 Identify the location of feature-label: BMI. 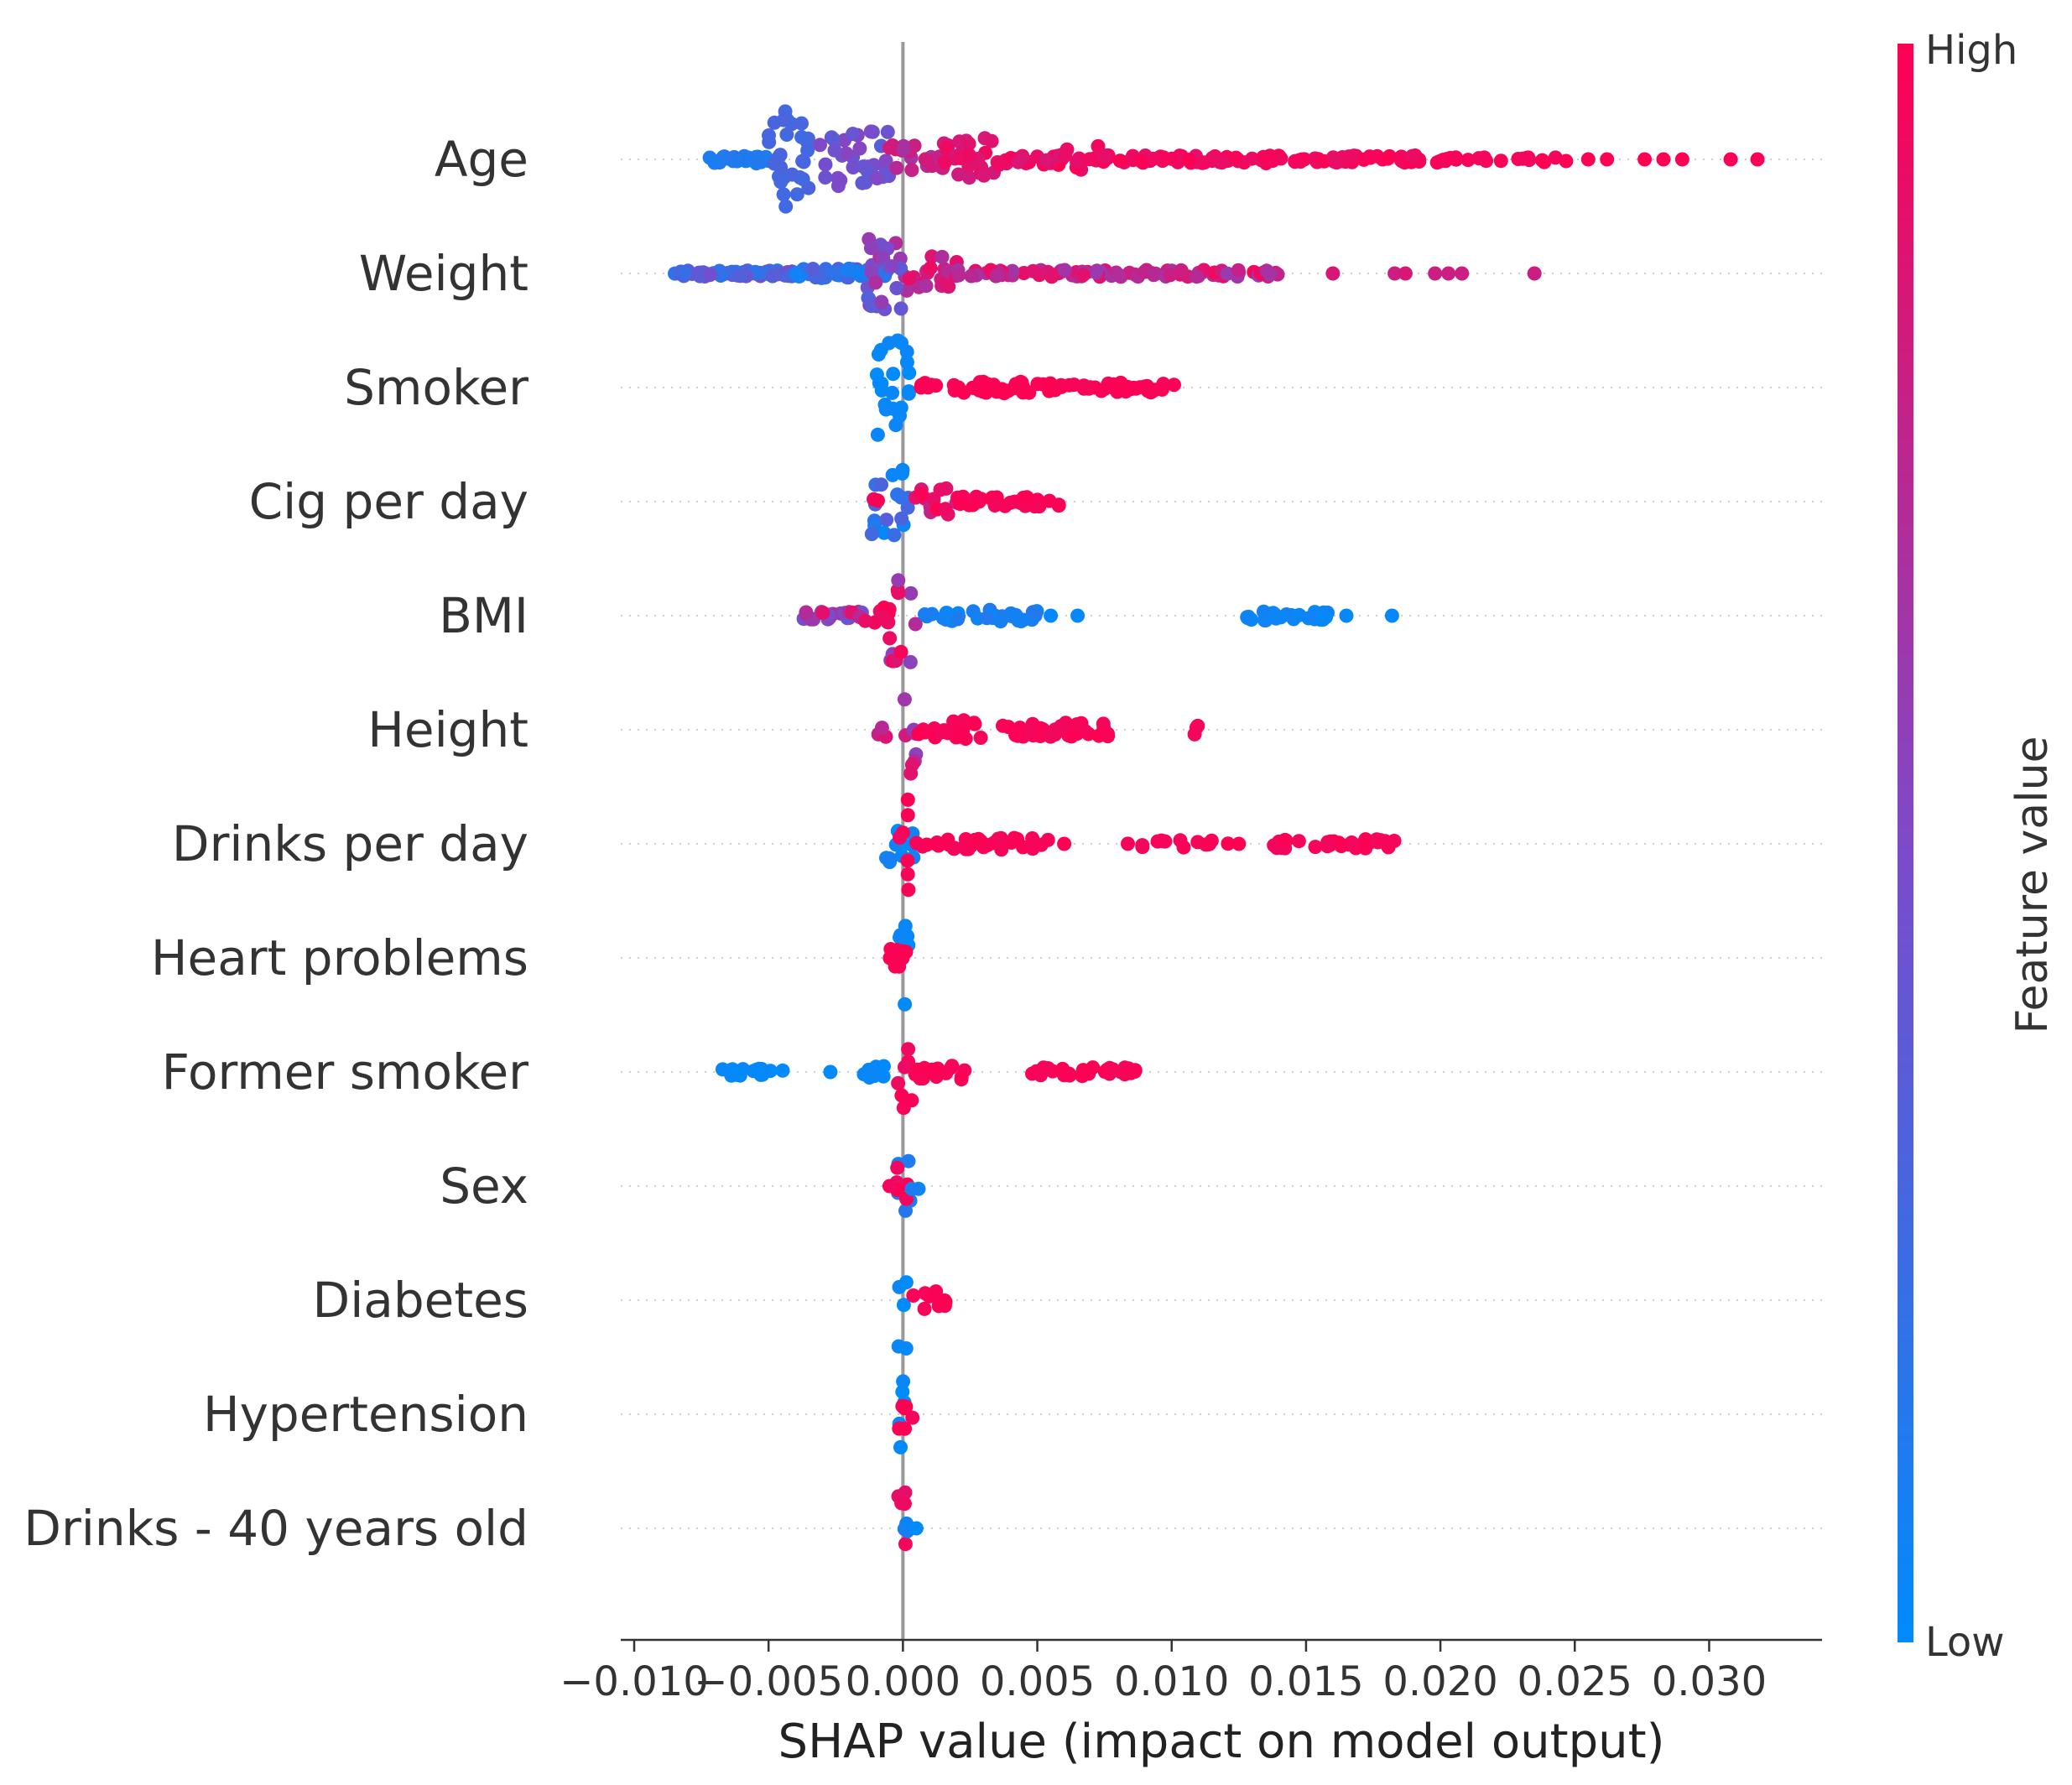
(483, 615).